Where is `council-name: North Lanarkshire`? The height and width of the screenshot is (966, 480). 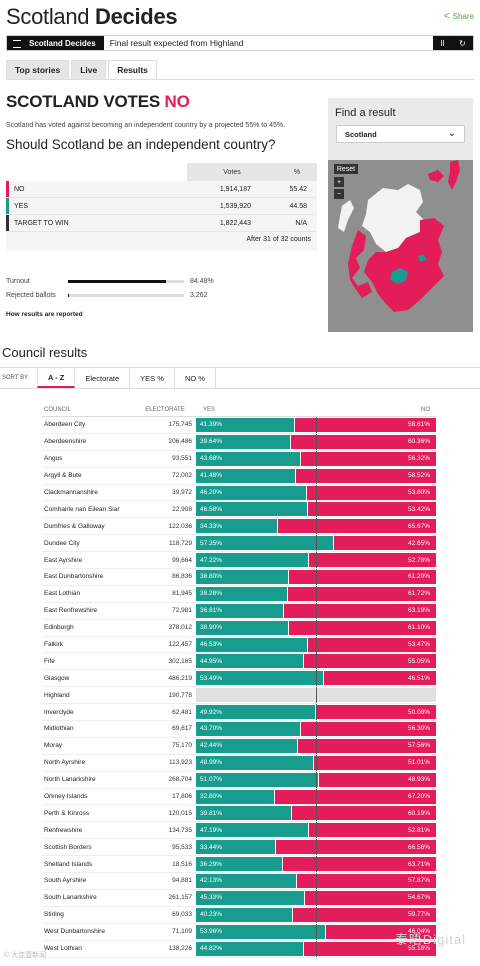
council-name: North Lanarkshire is located at coordinates (70, 780).